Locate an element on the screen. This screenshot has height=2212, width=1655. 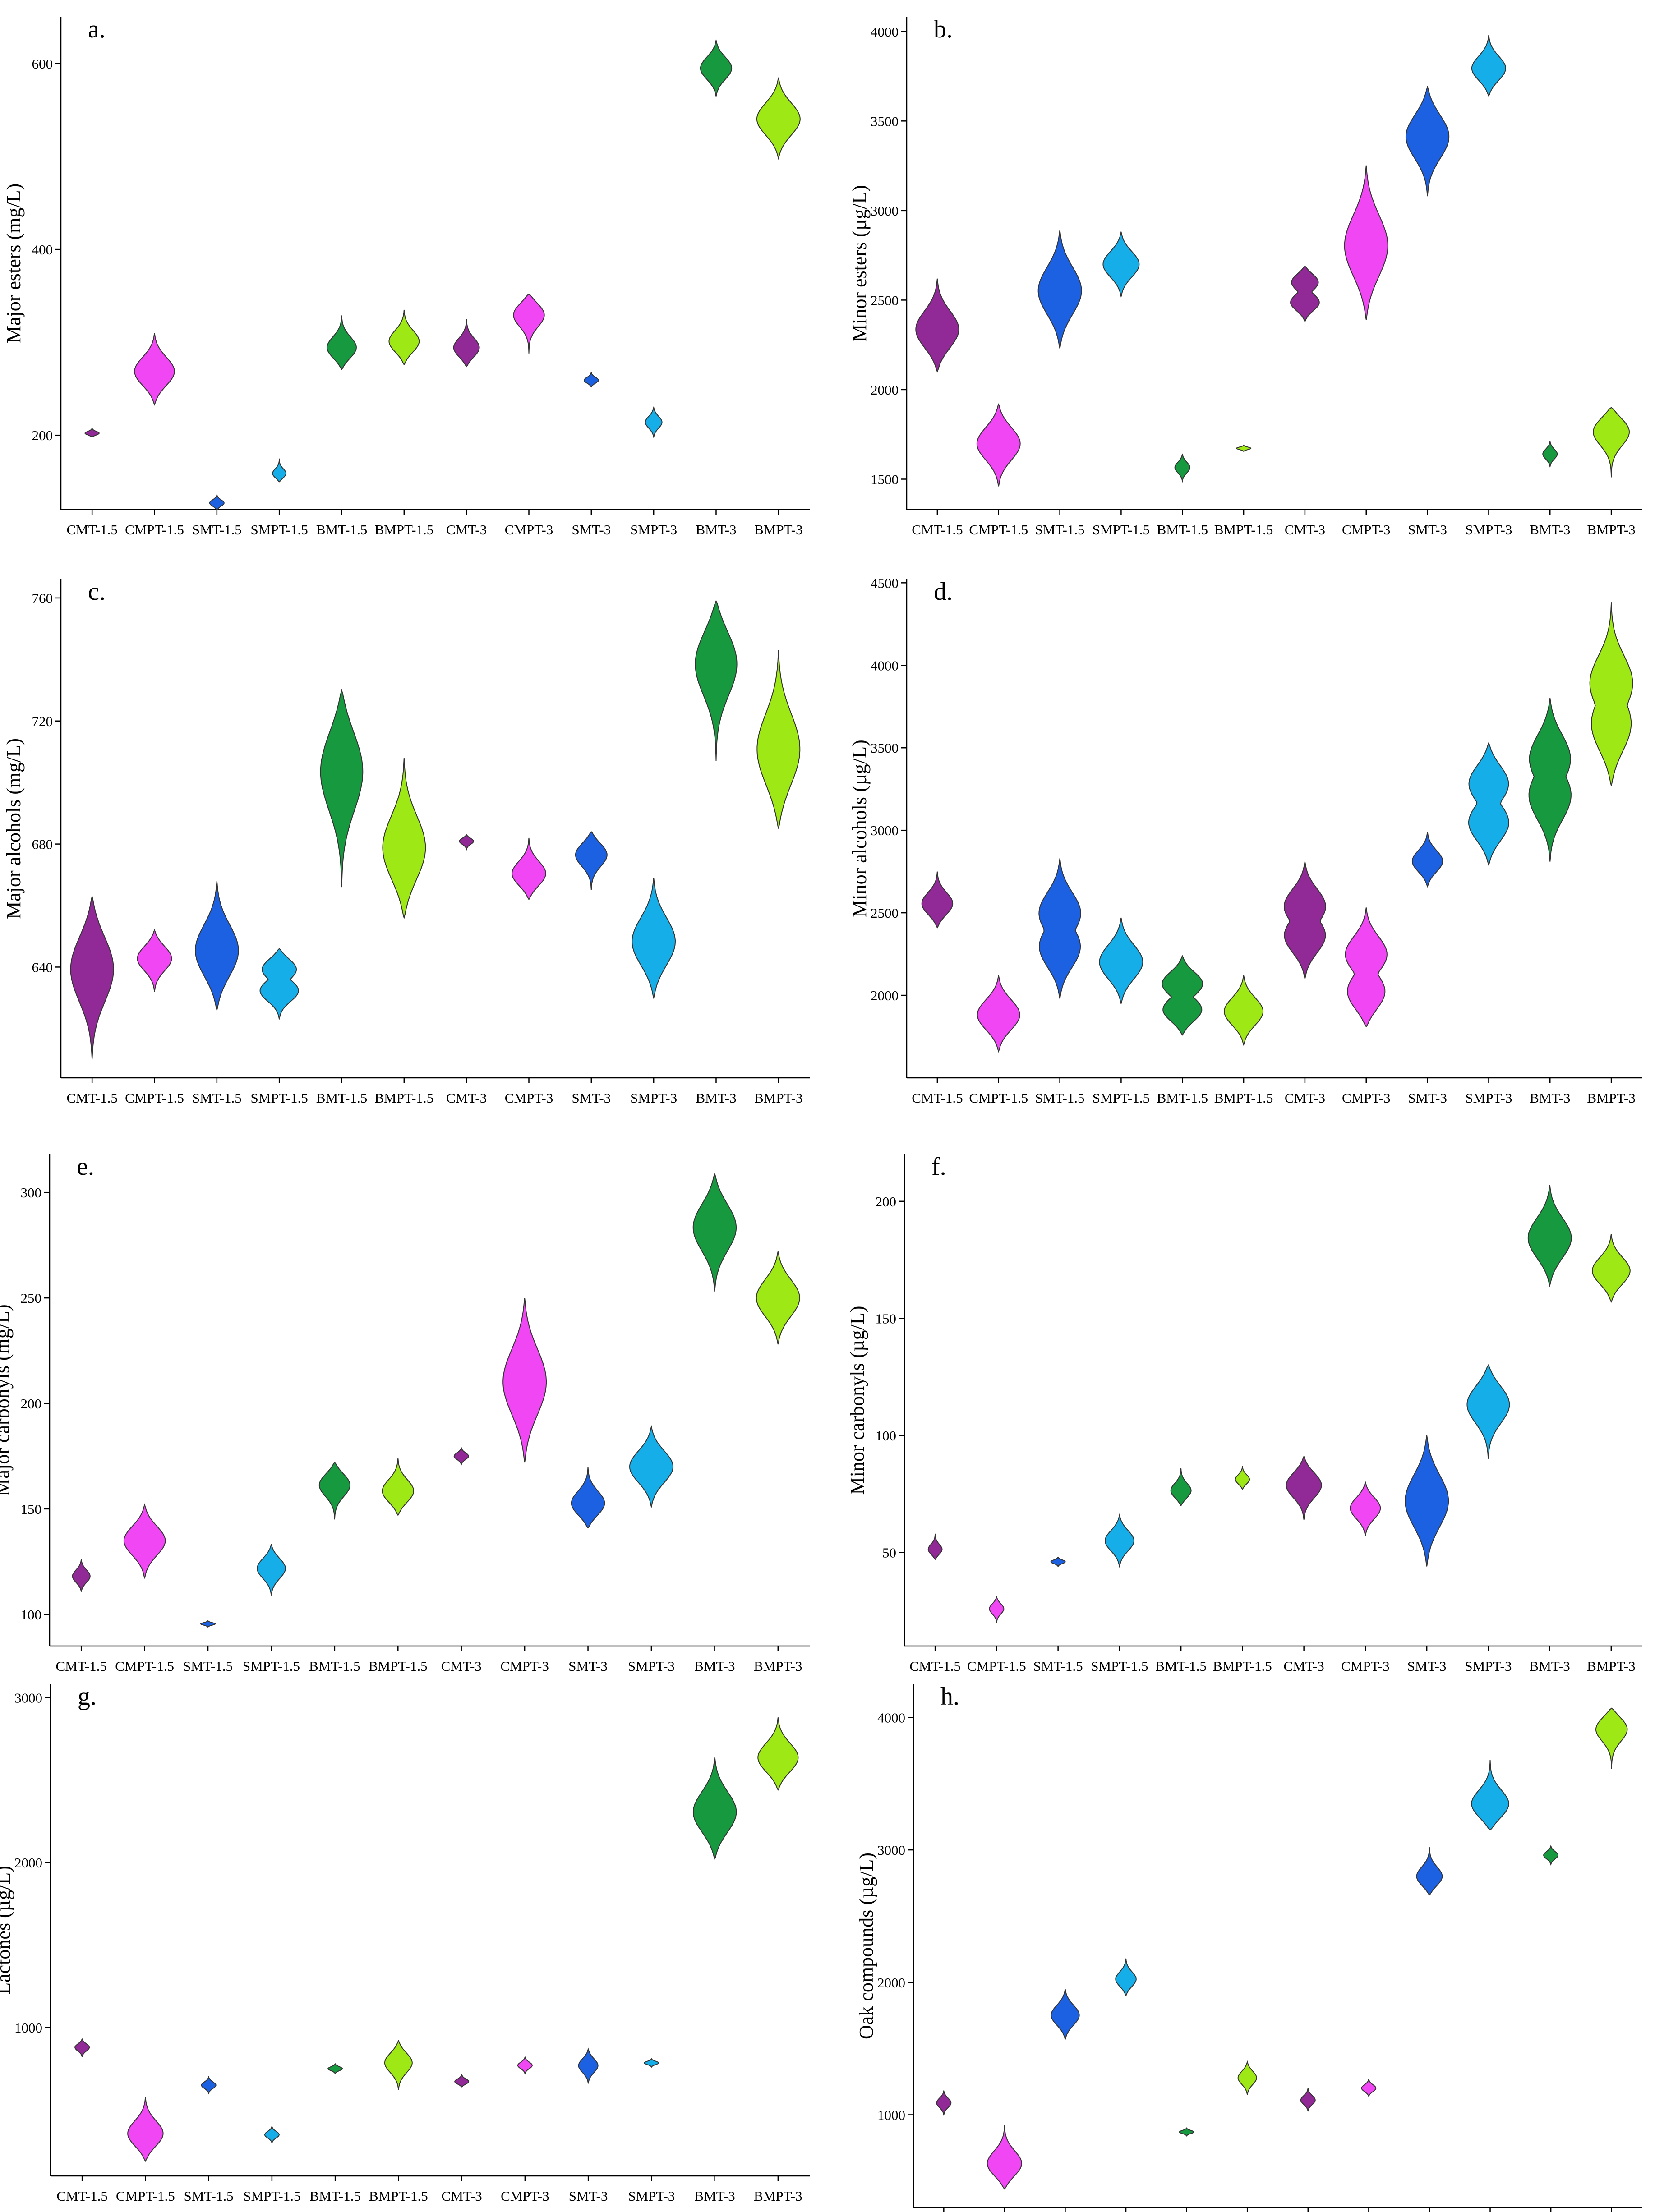
y-tick-label: 4500 is located at coordinates (885, 583).